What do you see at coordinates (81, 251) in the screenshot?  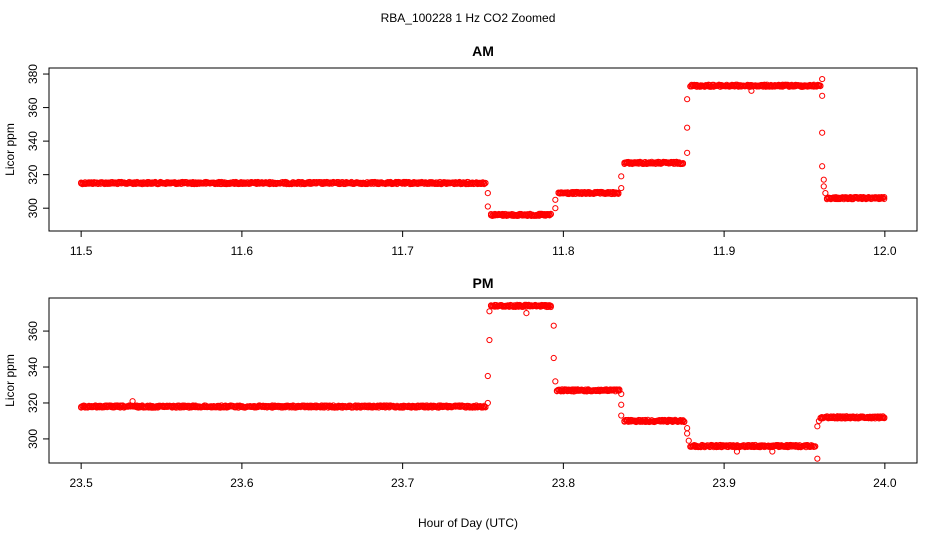 I see `x-tick-label: 11.5` at bounding box center [81, 251].